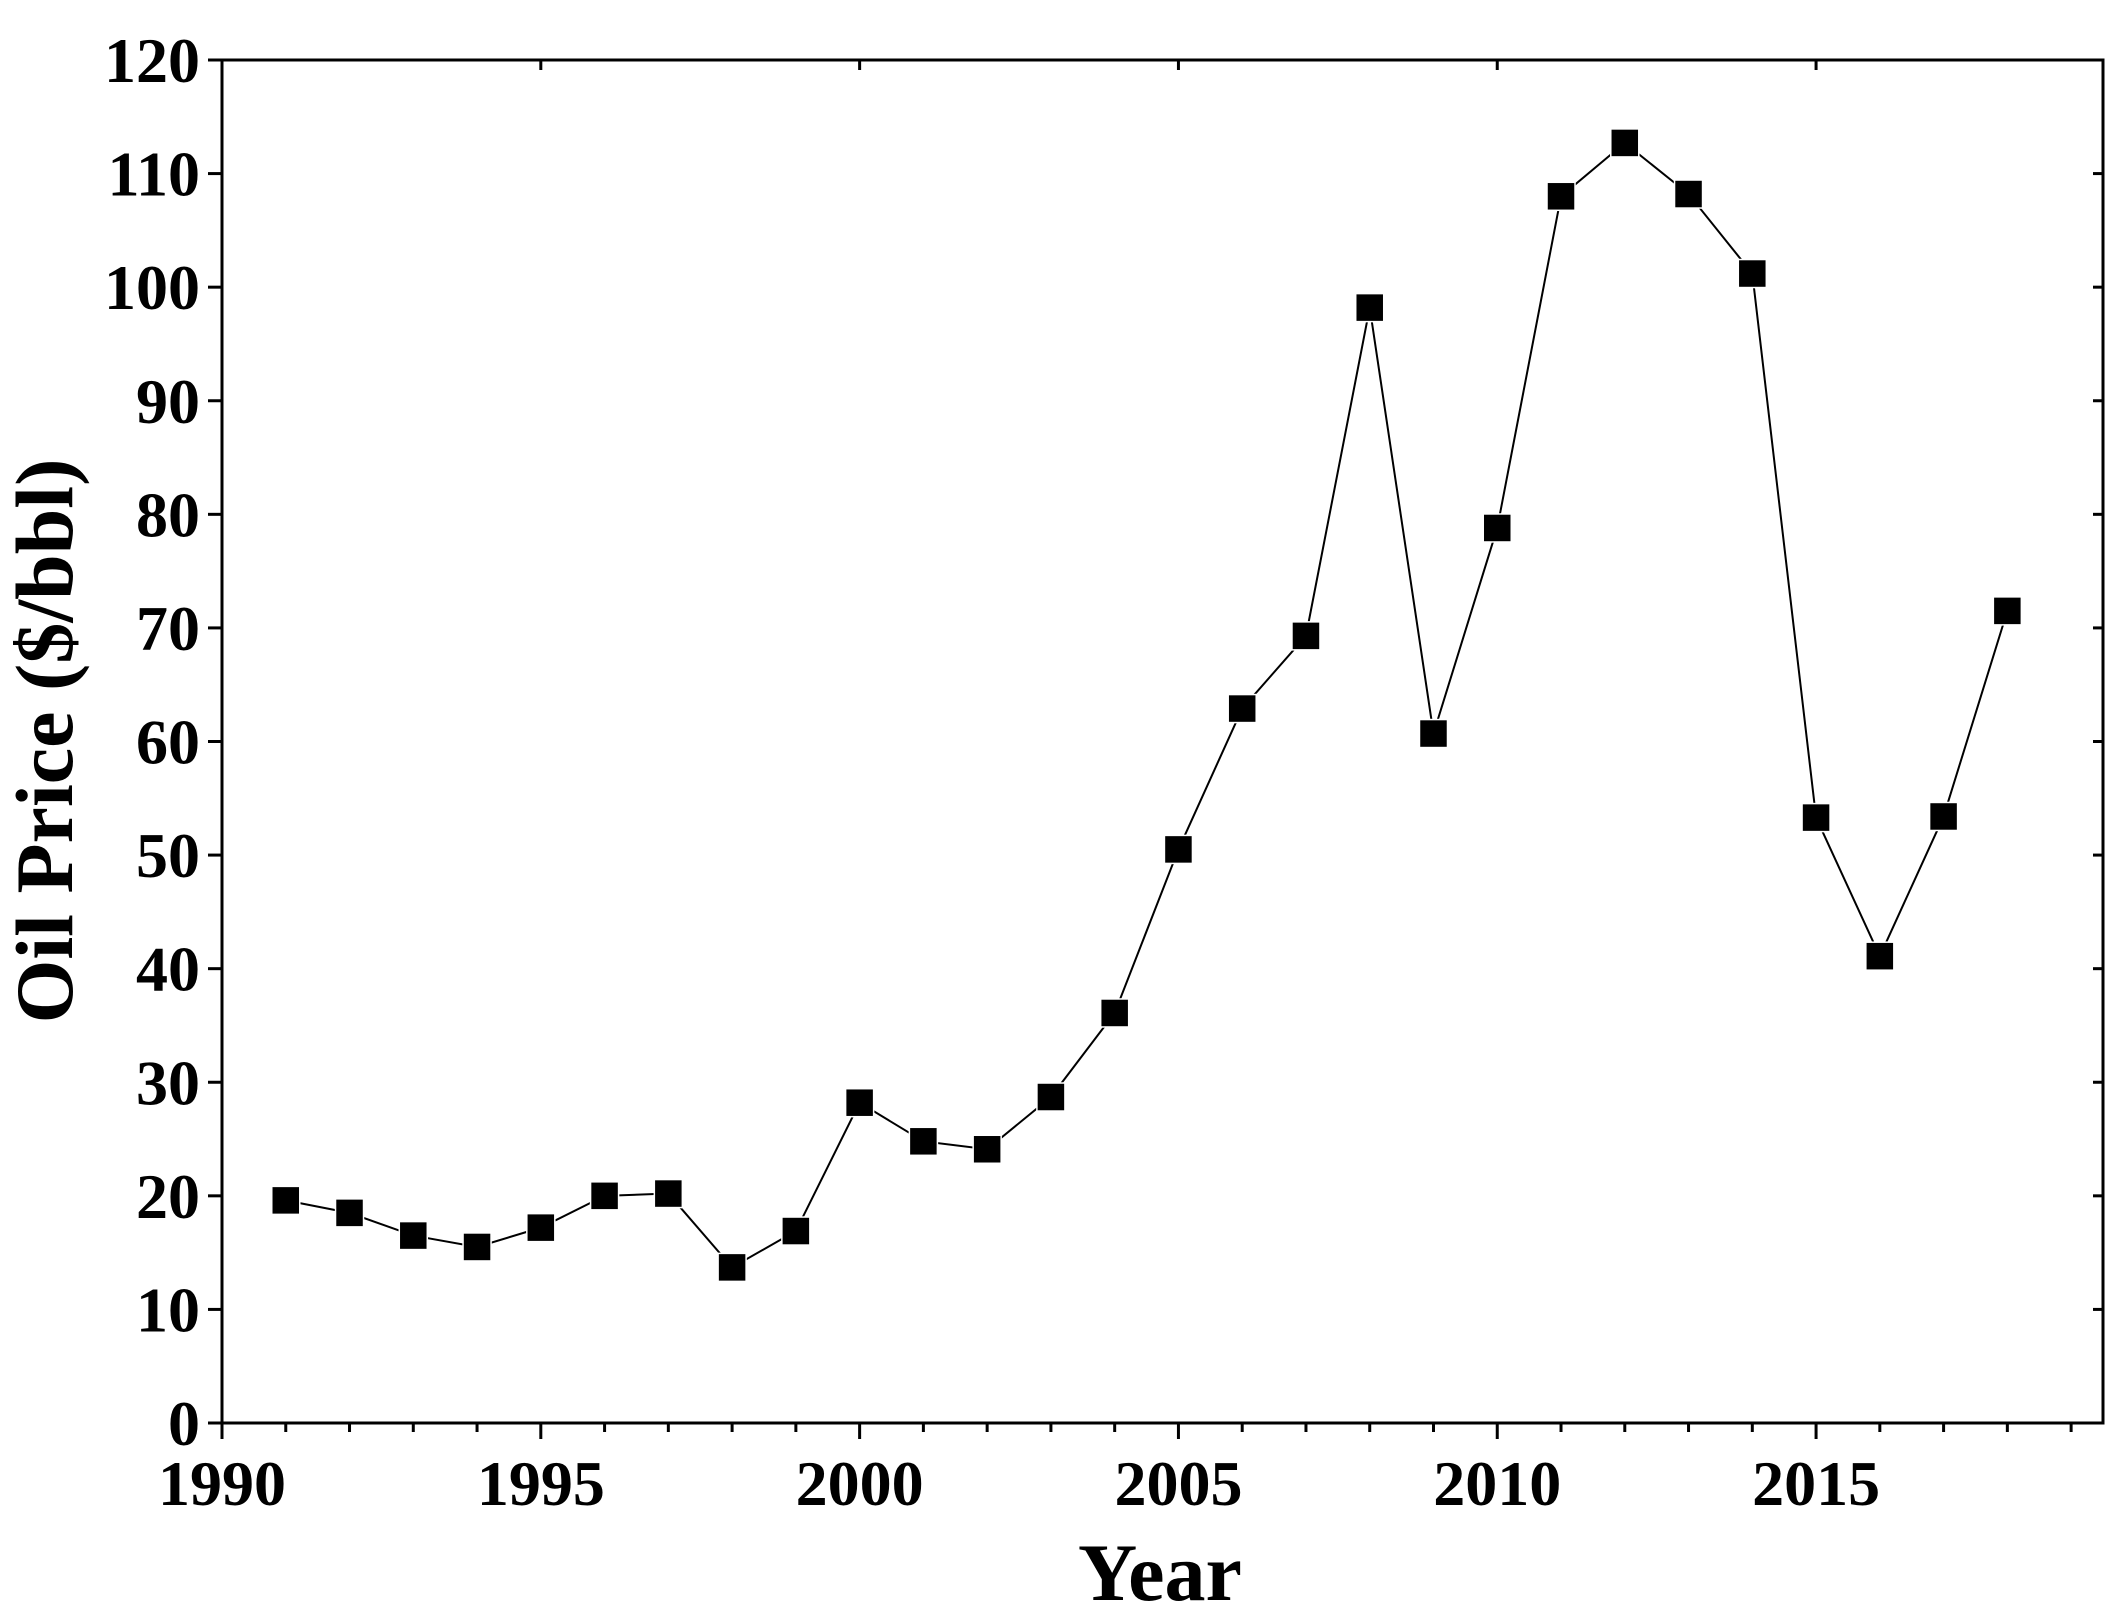  Describe the element at coordinates (154, 174) in the screenshot. I see `y-tick-label: 110` at that location.